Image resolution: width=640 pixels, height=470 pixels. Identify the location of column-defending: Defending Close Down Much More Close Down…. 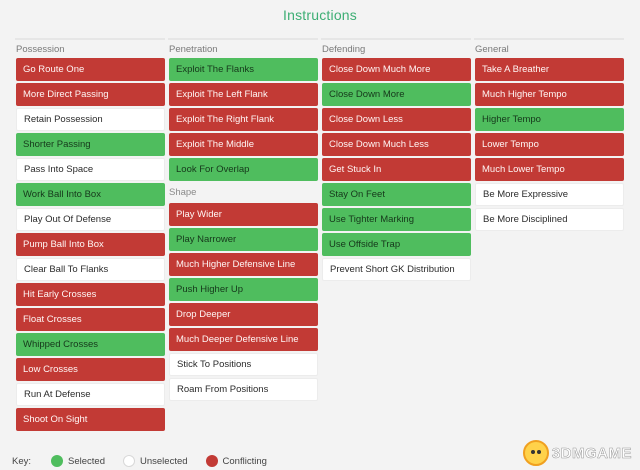
(396, 160).